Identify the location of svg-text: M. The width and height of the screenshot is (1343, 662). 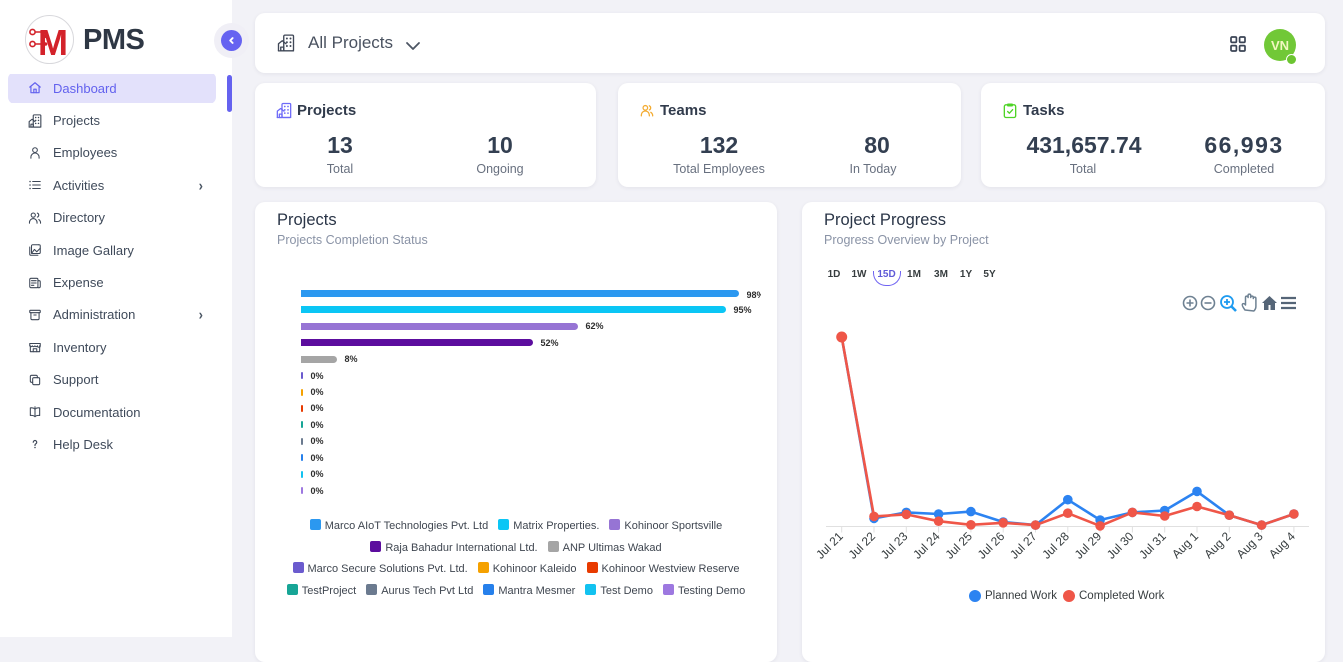
(53, 41).